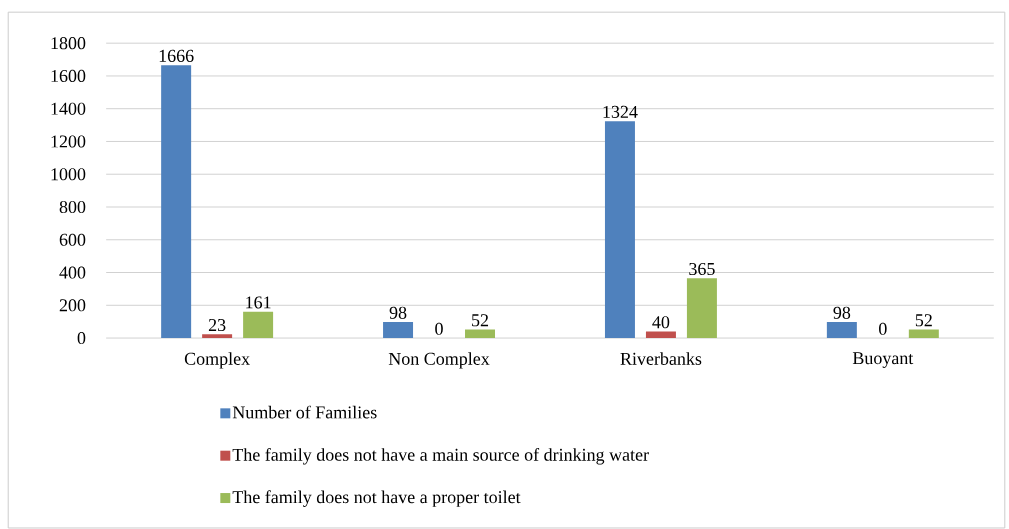  Describe the element at coordinates (661, 358) in the screenshot. I see `x-tick-label: Riverbanks` at that location.